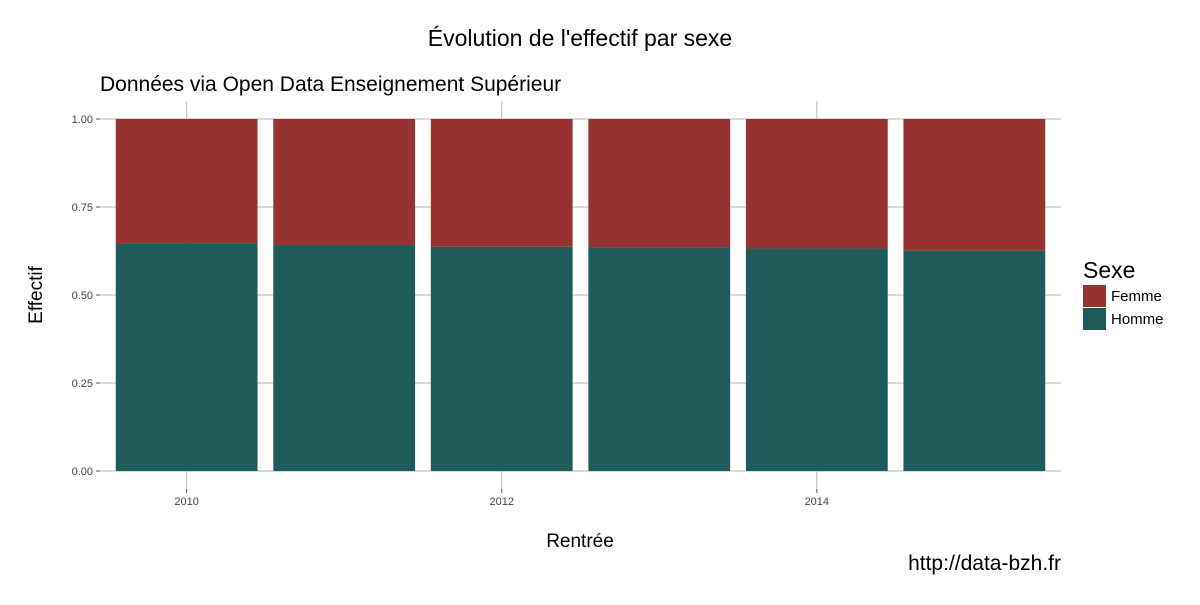 The width and height of the screenshot is (1200, 605). What do you see at coordinates (82, 472) in the screenshot?
I see `y-tick-label: 0.00` at bounding box center [82, 472].